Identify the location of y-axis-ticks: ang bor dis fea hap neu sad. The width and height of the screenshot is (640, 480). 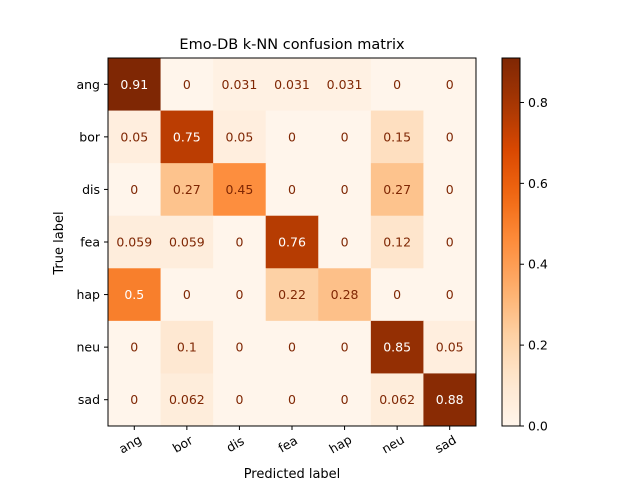
(92, 242).